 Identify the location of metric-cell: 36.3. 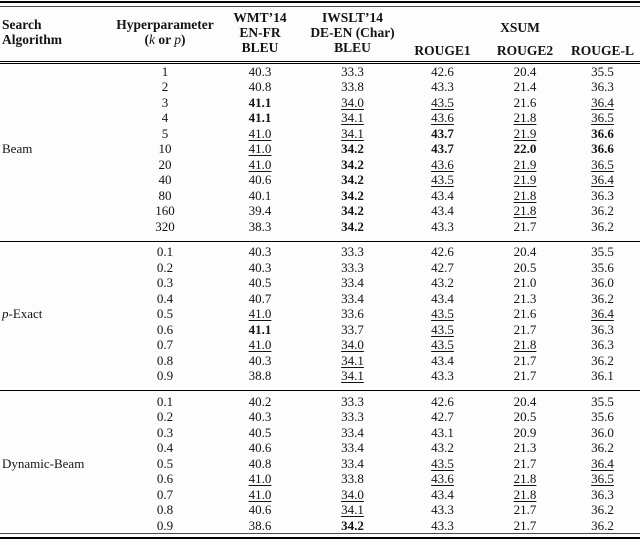
(602, 329).